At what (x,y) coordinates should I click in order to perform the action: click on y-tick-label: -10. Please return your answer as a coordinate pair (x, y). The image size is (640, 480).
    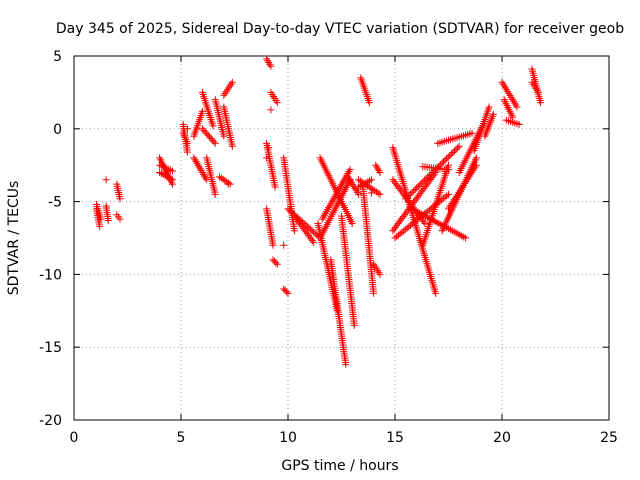
    Looking at the image, I should click on (50, 275).